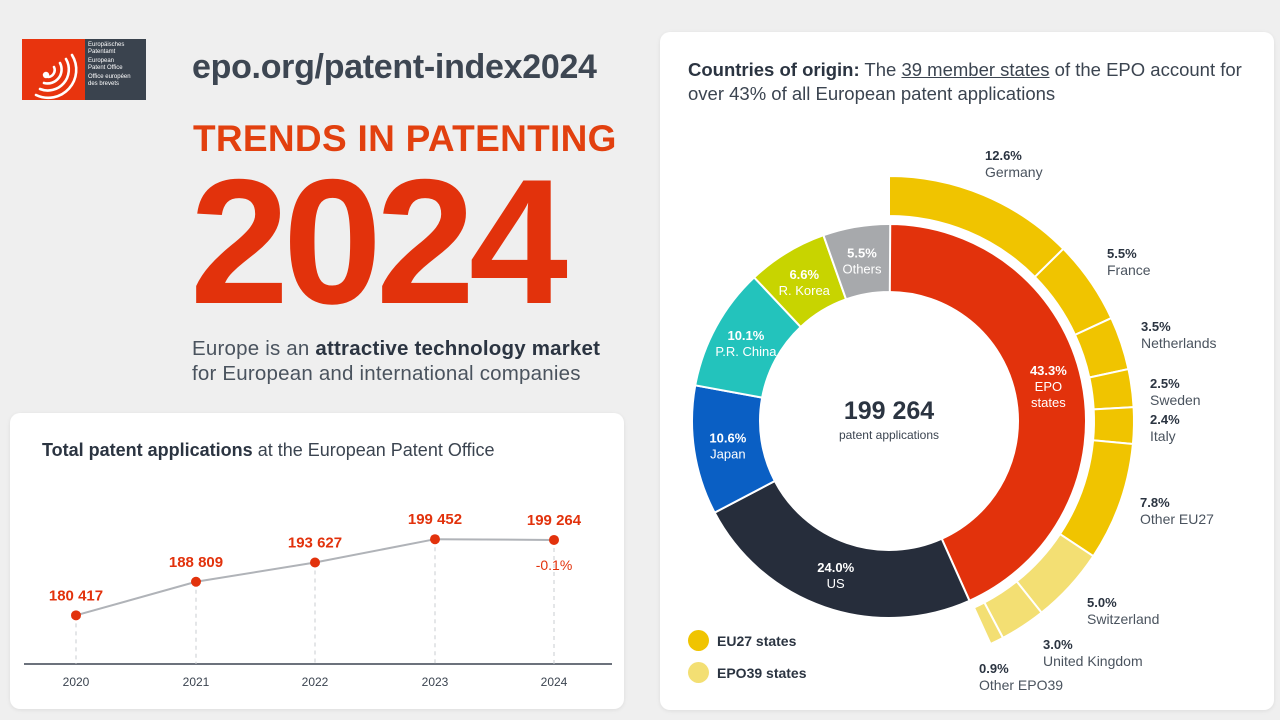 The height and width of the screenshot is (720, 1280). Describe the element at coordinates (698, 672) in the screenshot. I see `legend-epo39-swatch` at that location.